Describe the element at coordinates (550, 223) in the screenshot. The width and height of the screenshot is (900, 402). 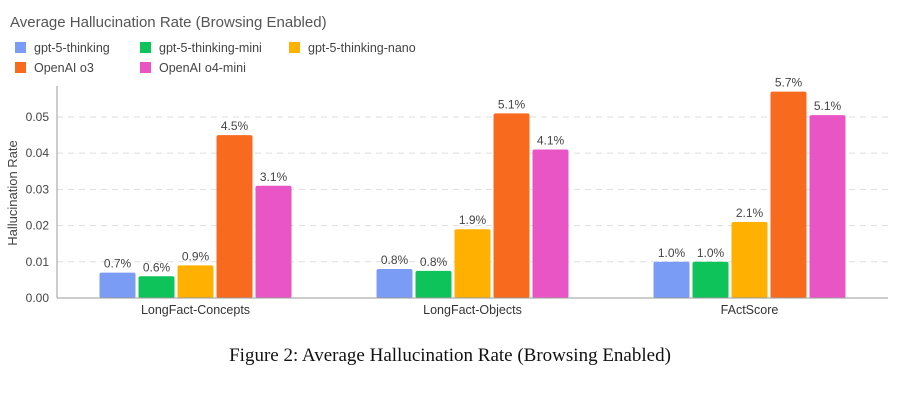
I see `bar-openai-o4-mini-longfact-objects` at that location.